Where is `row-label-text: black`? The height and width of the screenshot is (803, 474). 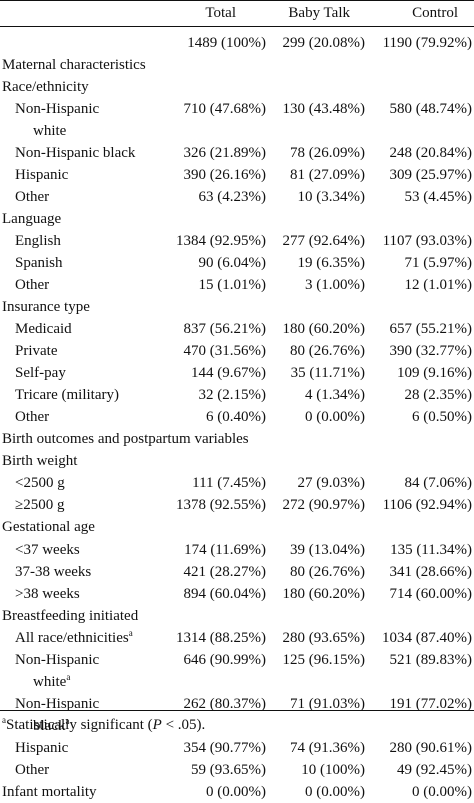 row-label-text: black is located at coordinates (49, 725).